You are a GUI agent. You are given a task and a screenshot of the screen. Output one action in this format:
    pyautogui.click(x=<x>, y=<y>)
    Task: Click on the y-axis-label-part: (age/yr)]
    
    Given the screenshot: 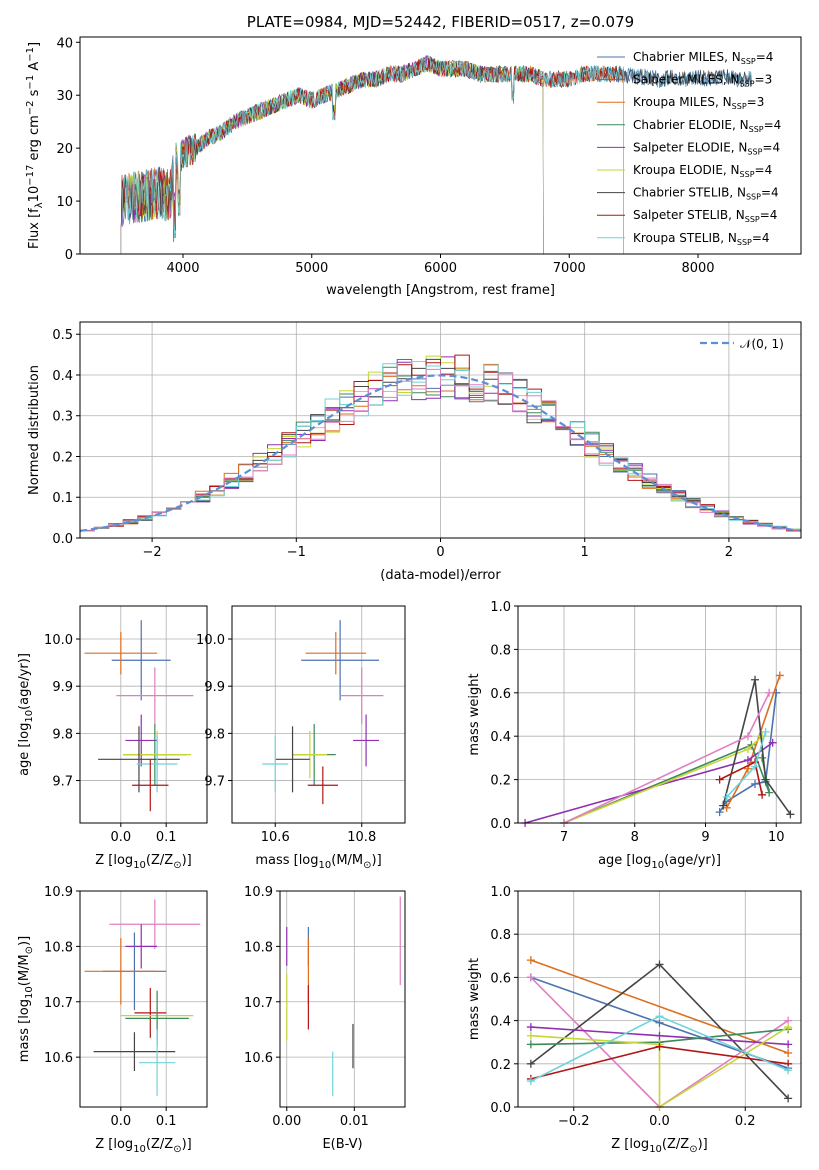 What is the action you would take?
    pyautogui.click(x=24, y=681)
    